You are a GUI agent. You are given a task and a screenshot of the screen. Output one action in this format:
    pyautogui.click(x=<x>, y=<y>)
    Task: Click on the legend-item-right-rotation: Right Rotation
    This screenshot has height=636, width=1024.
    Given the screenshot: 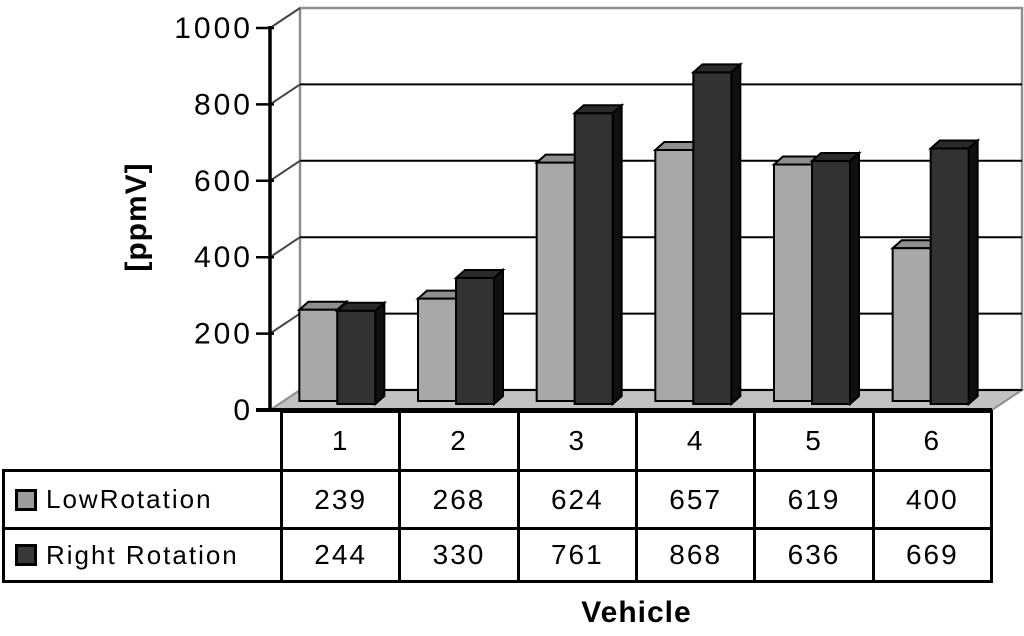 What is the action you would take?
    pyautogui.click(x=142, y=555)
    